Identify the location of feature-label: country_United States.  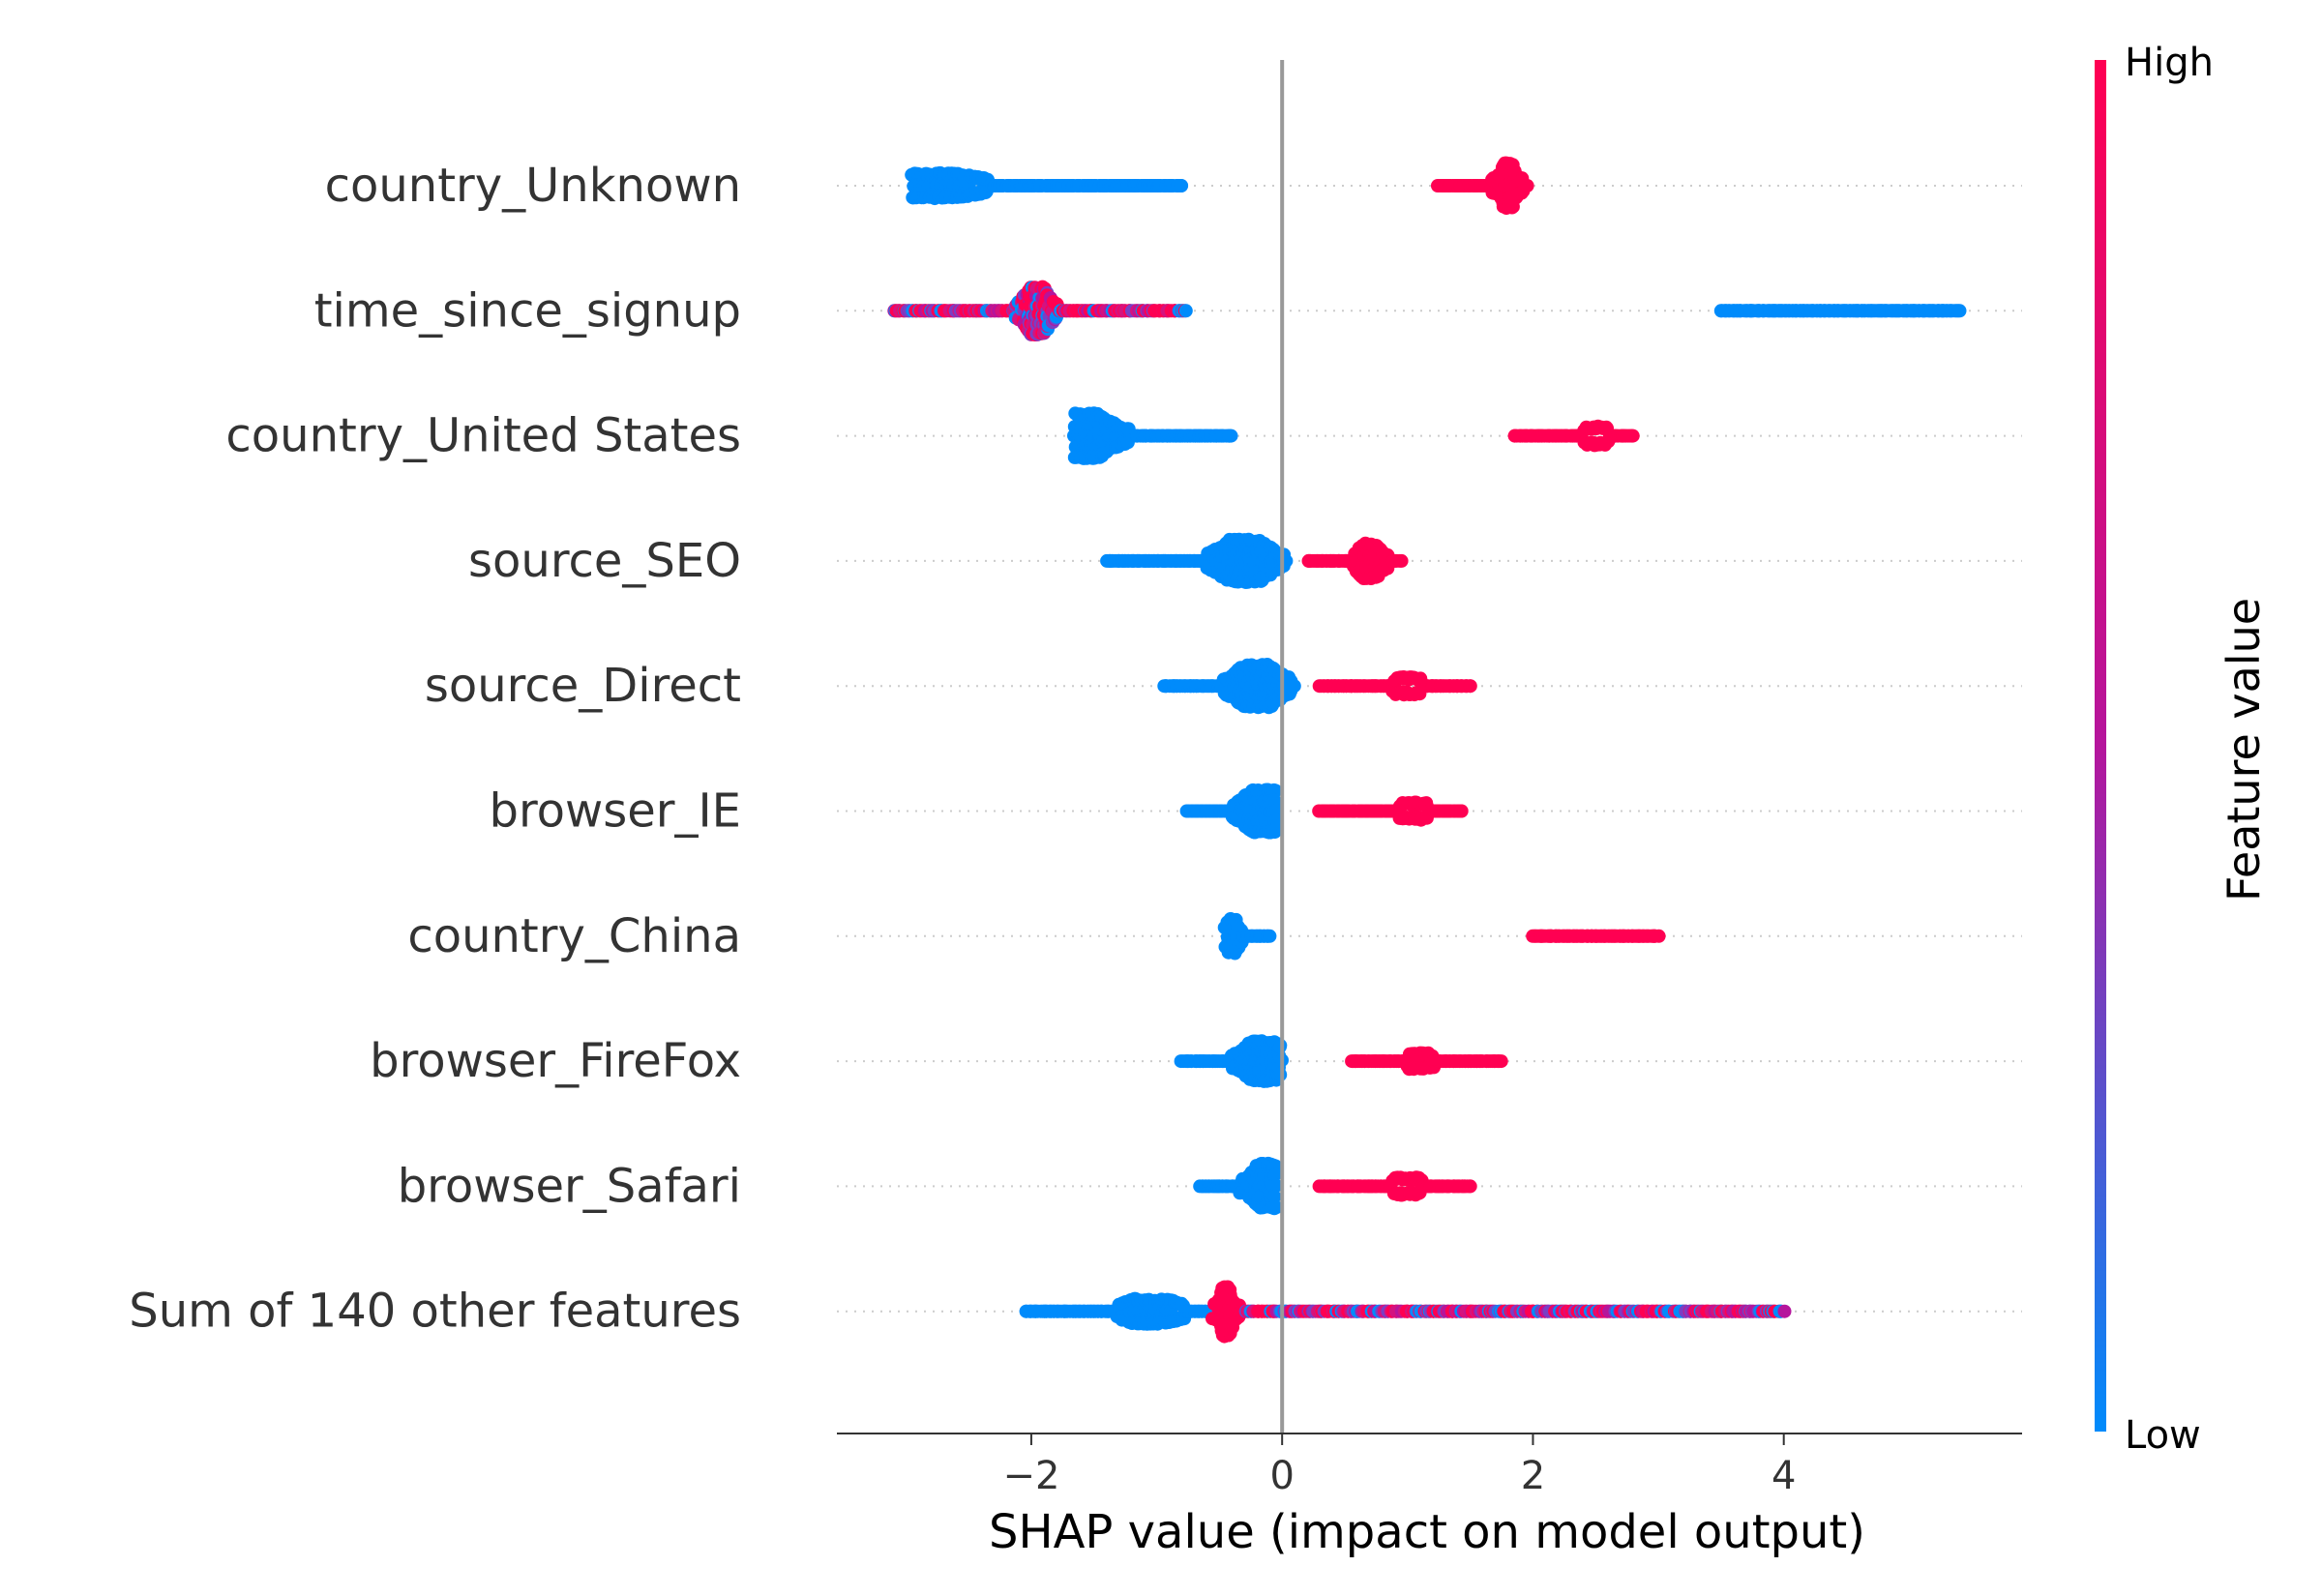
(483, 436).